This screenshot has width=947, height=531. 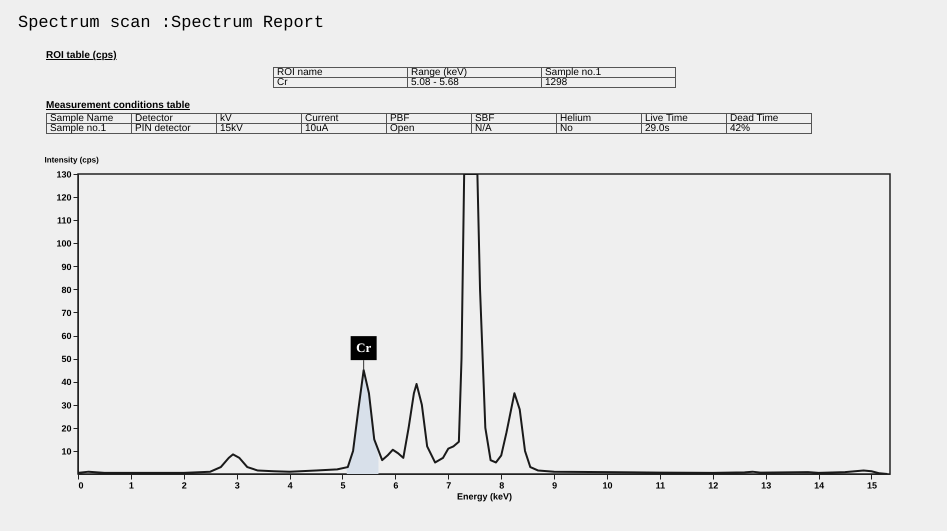 I want to click on text: 10uA, so click(x=344, y=128).